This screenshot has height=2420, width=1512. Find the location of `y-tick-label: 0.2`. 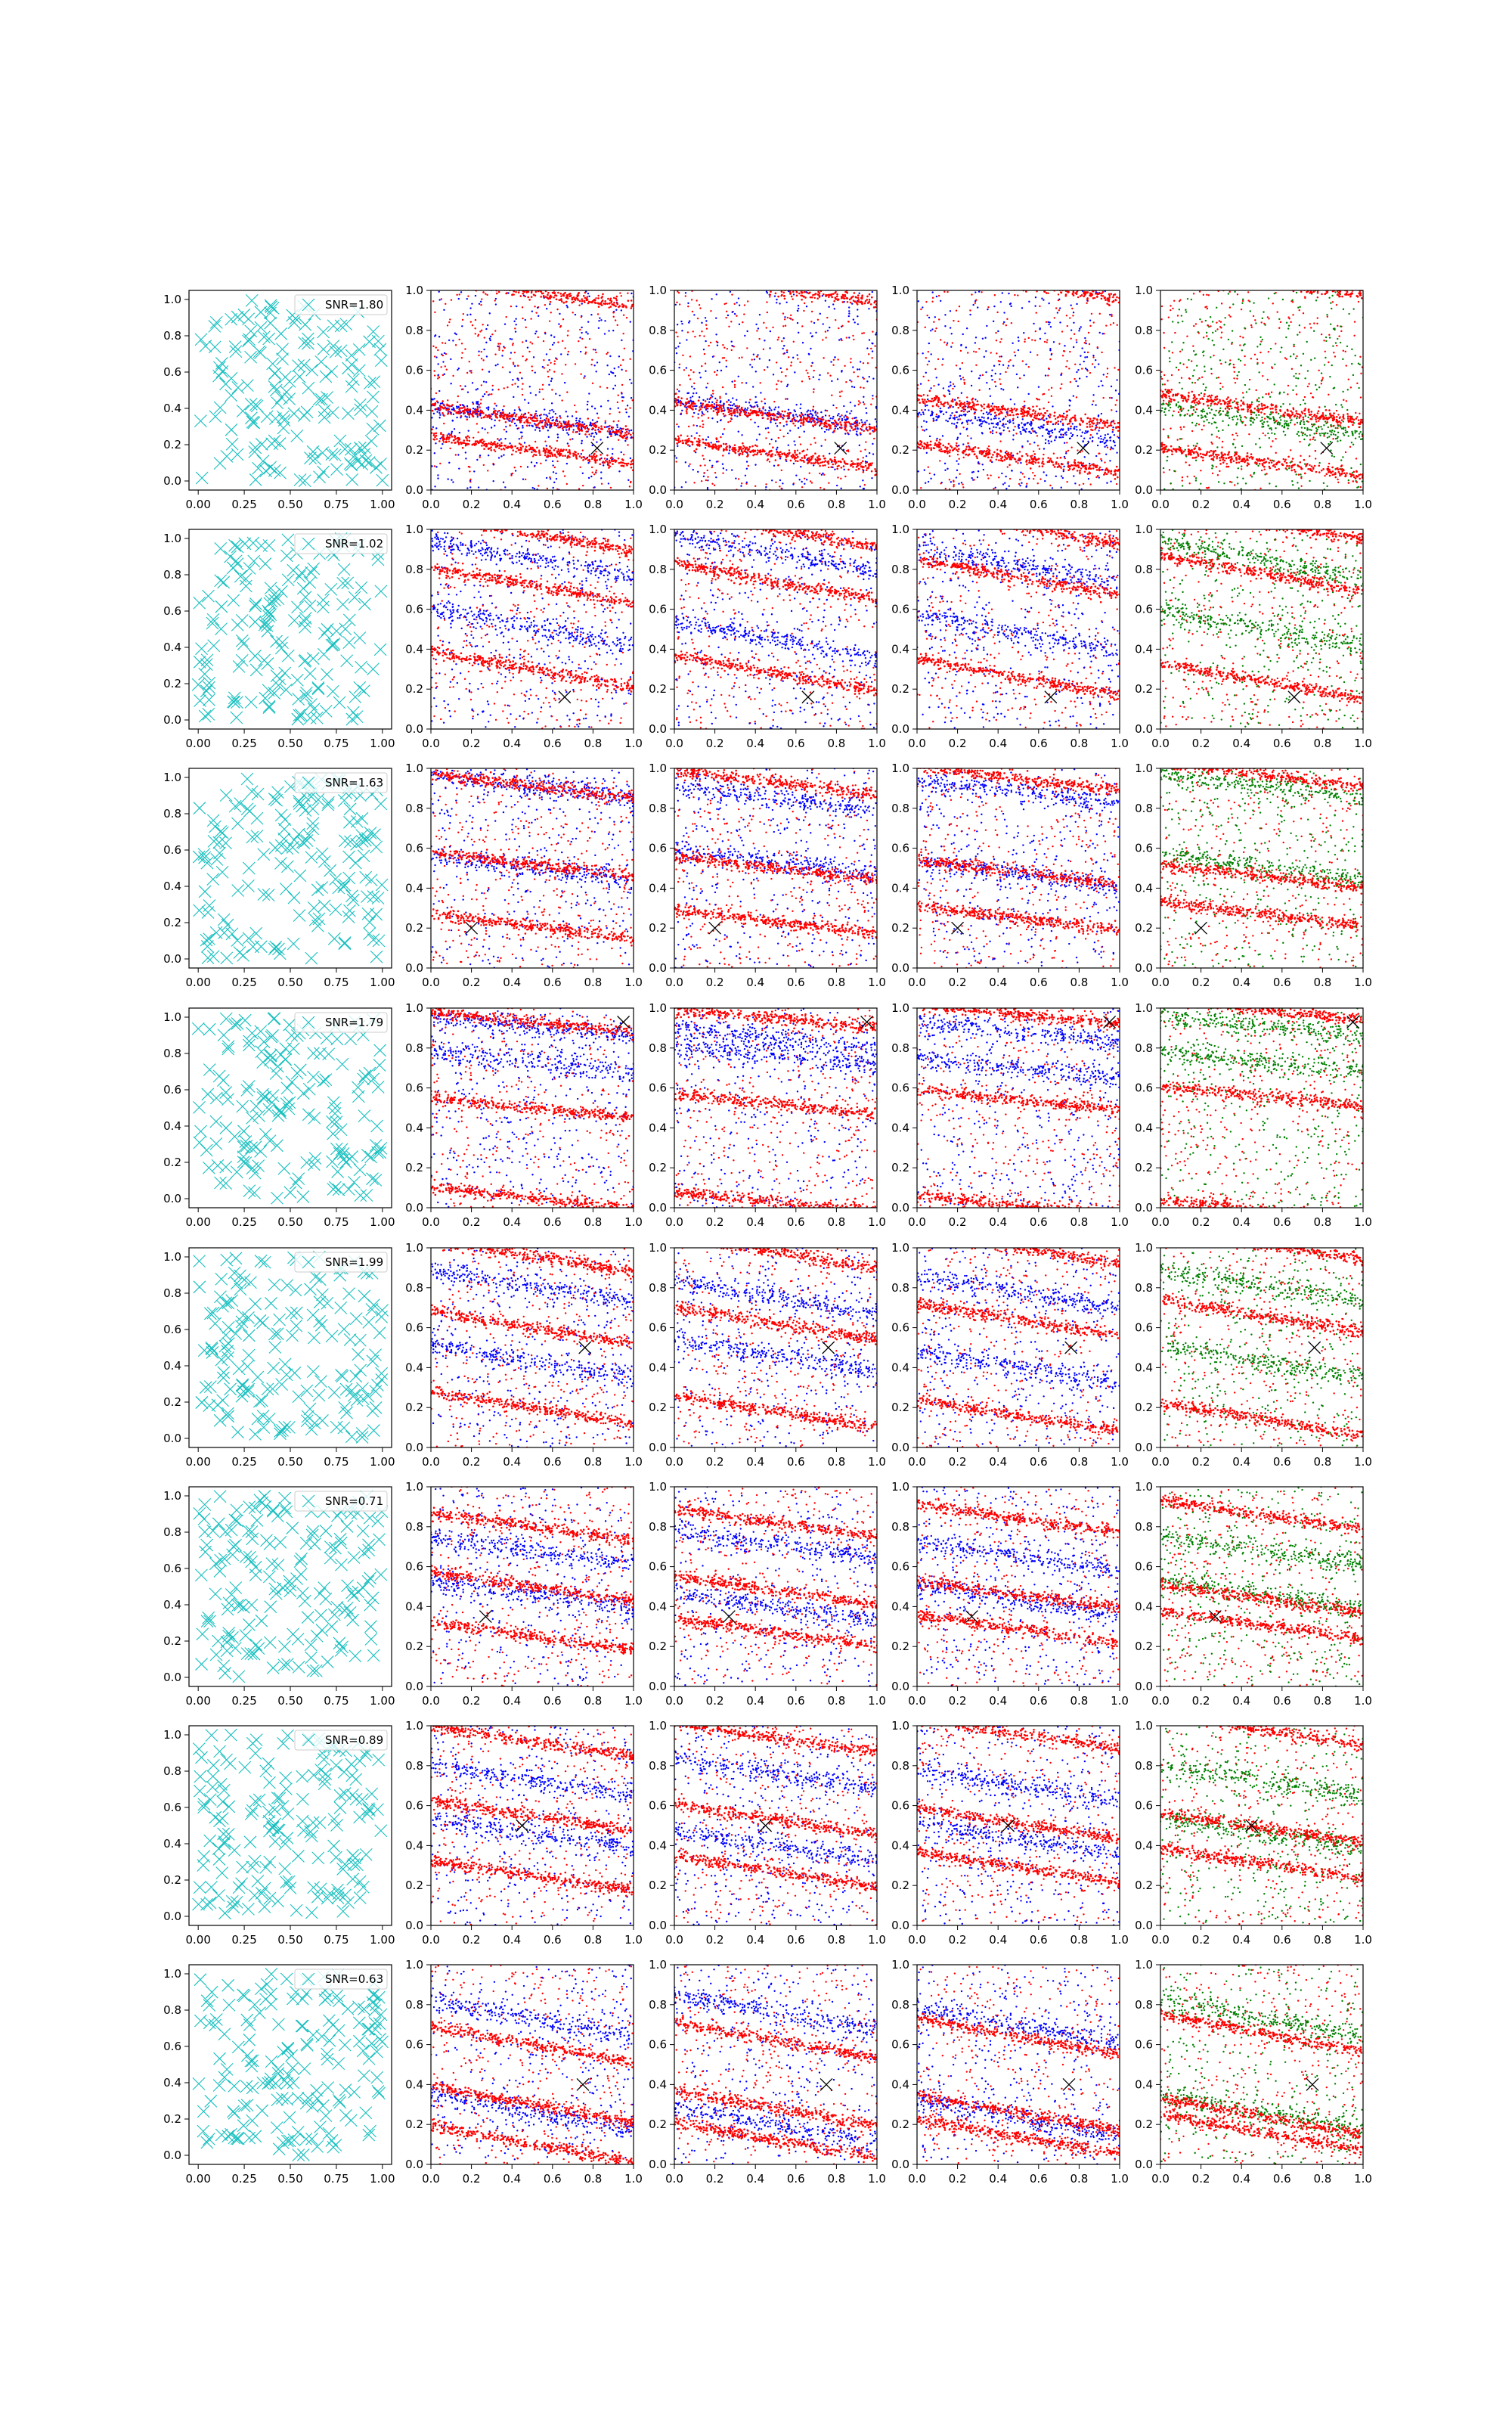

y-tick-label: 0.2 is located at coordinates (414, 450).